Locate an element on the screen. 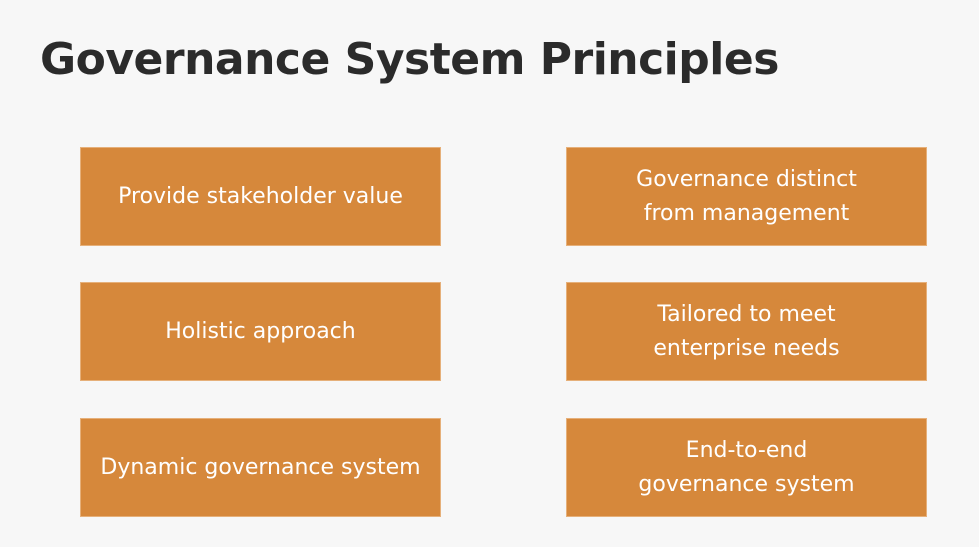  principle-box-holistic-approach: Holistic approach is located at coordinates (260, 331).